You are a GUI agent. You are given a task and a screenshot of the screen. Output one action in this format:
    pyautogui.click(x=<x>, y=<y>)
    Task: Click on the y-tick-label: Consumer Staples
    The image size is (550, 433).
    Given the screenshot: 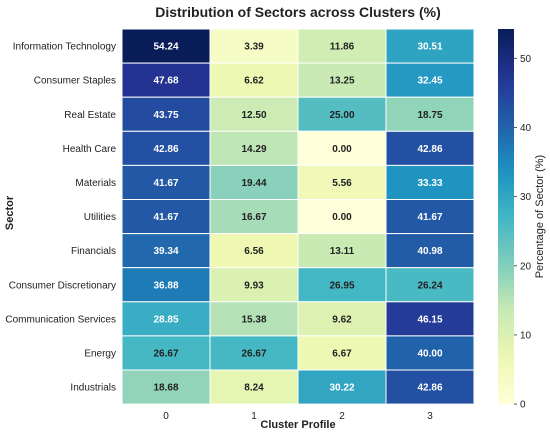 What is the action you would take?
    pyautogui.click(x=75, y=81)
    